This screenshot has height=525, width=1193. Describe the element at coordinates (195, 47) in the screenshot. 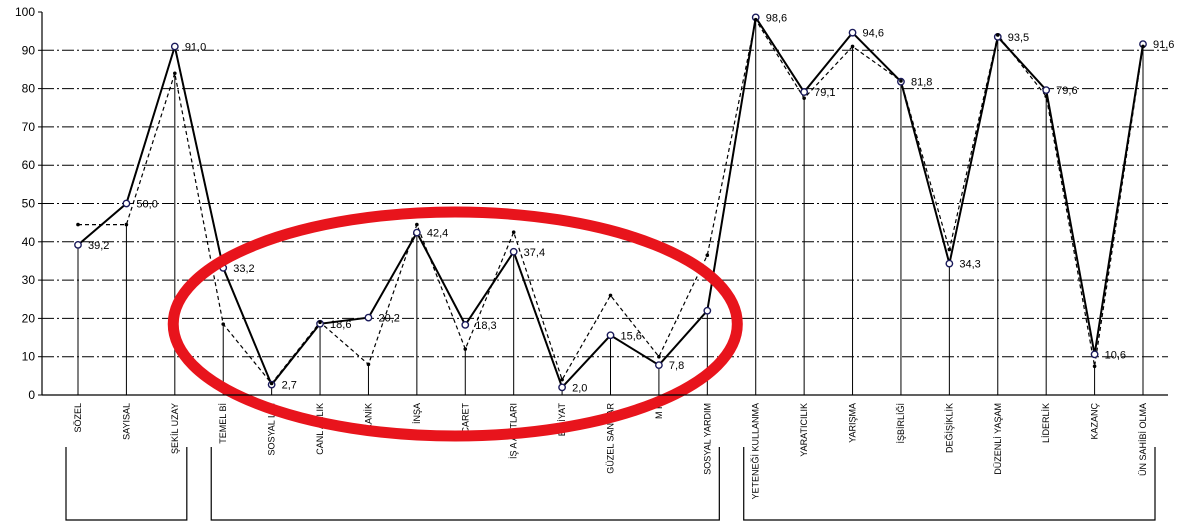

I see `data-label: 91,0` at that location.